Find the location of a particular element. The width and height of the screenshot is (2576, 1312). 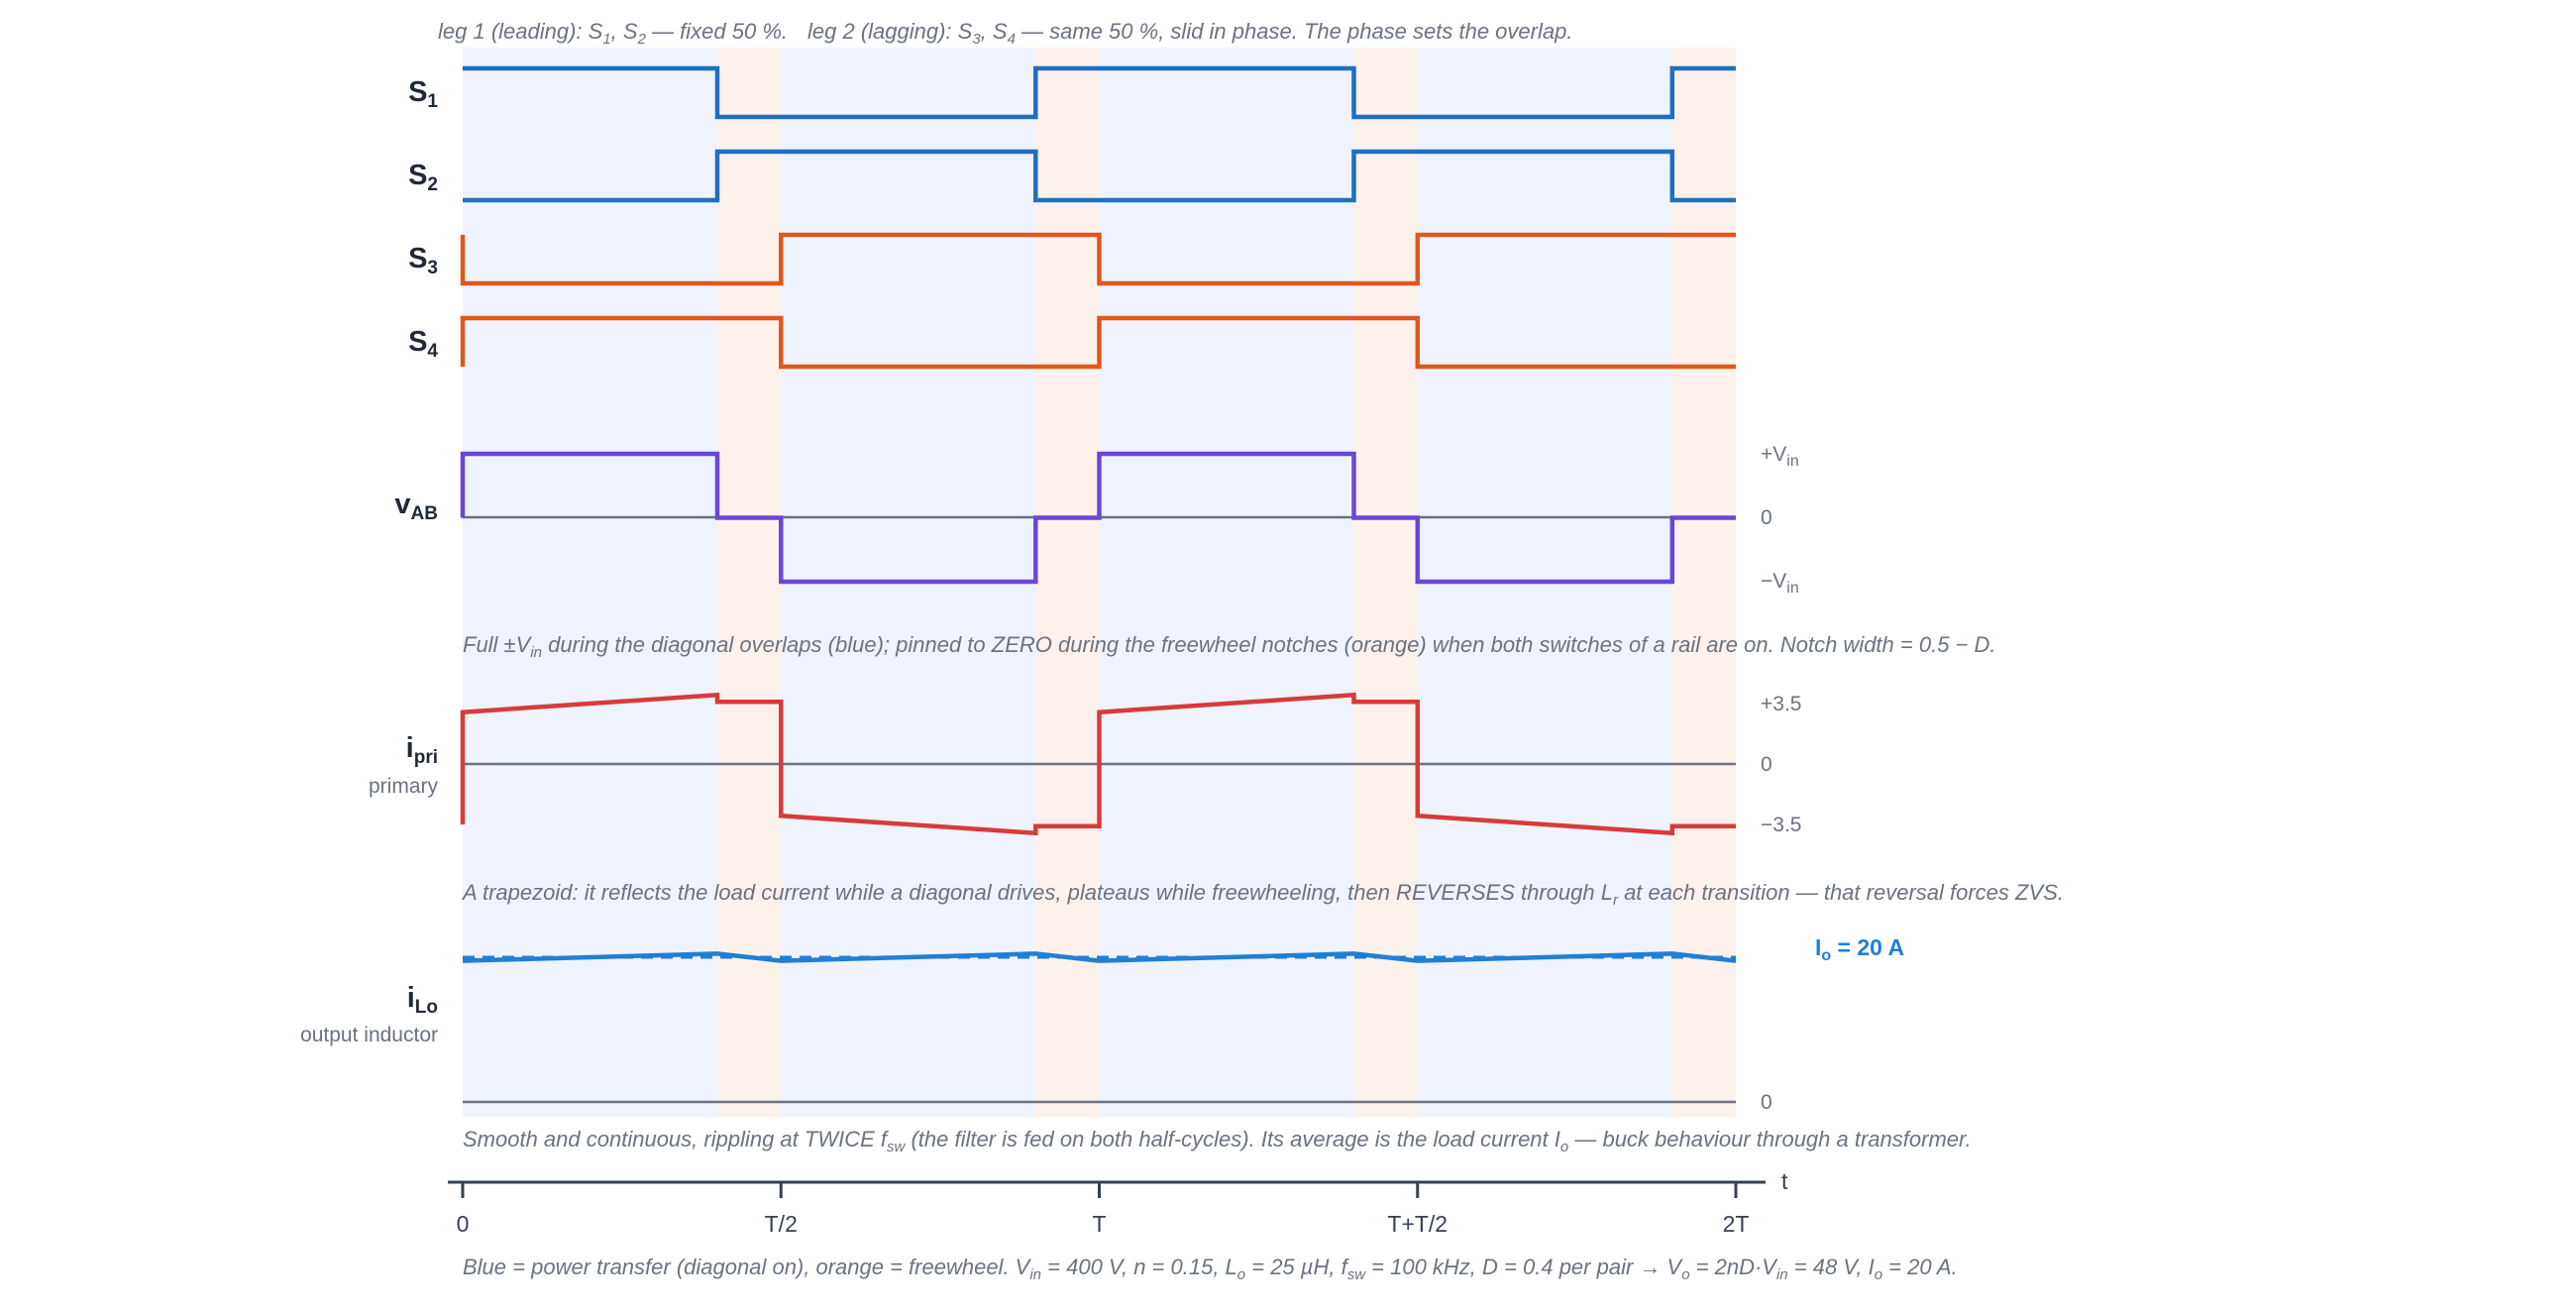

row-label-ilo: iLo is located at coordinates (422, 1000).